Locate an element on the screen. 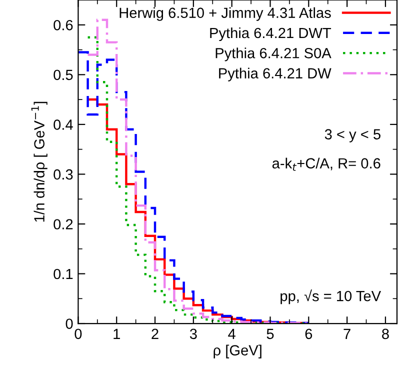 This screenshot has height=374, width=401. y-tick-label: 0 is located at coordinates (69, 323).